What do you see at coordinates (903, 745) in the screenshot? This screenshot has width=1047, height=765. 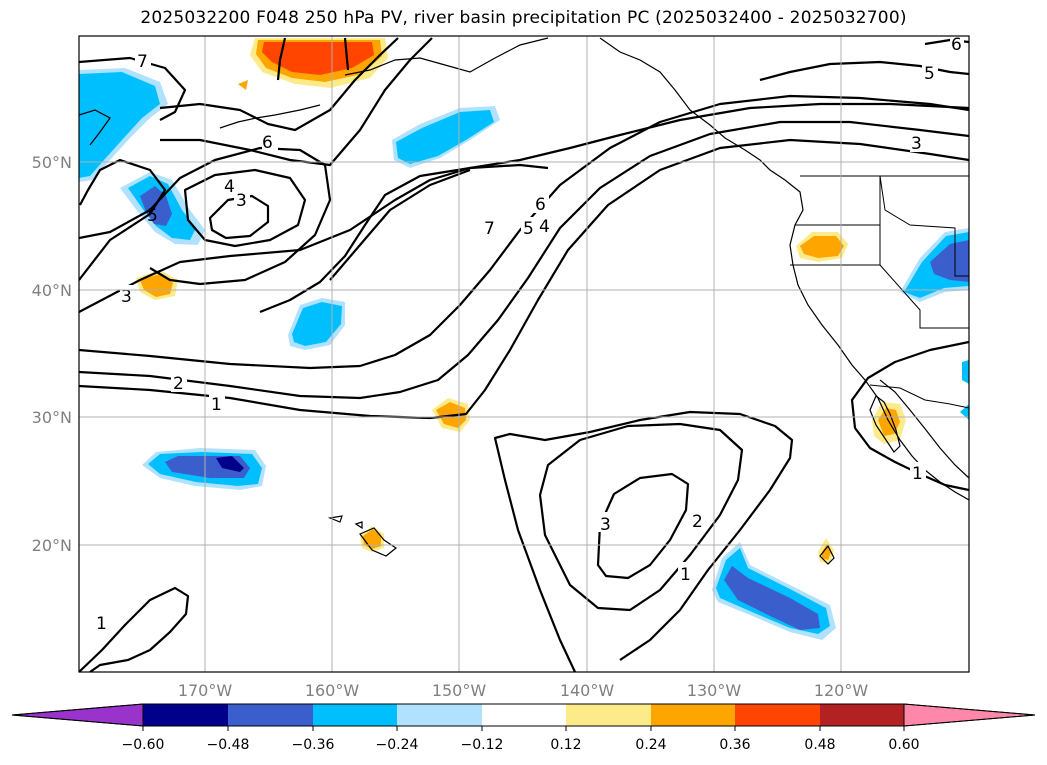 I see `colorbar-tick-label: 0.60` at bounding box center [903, 745].